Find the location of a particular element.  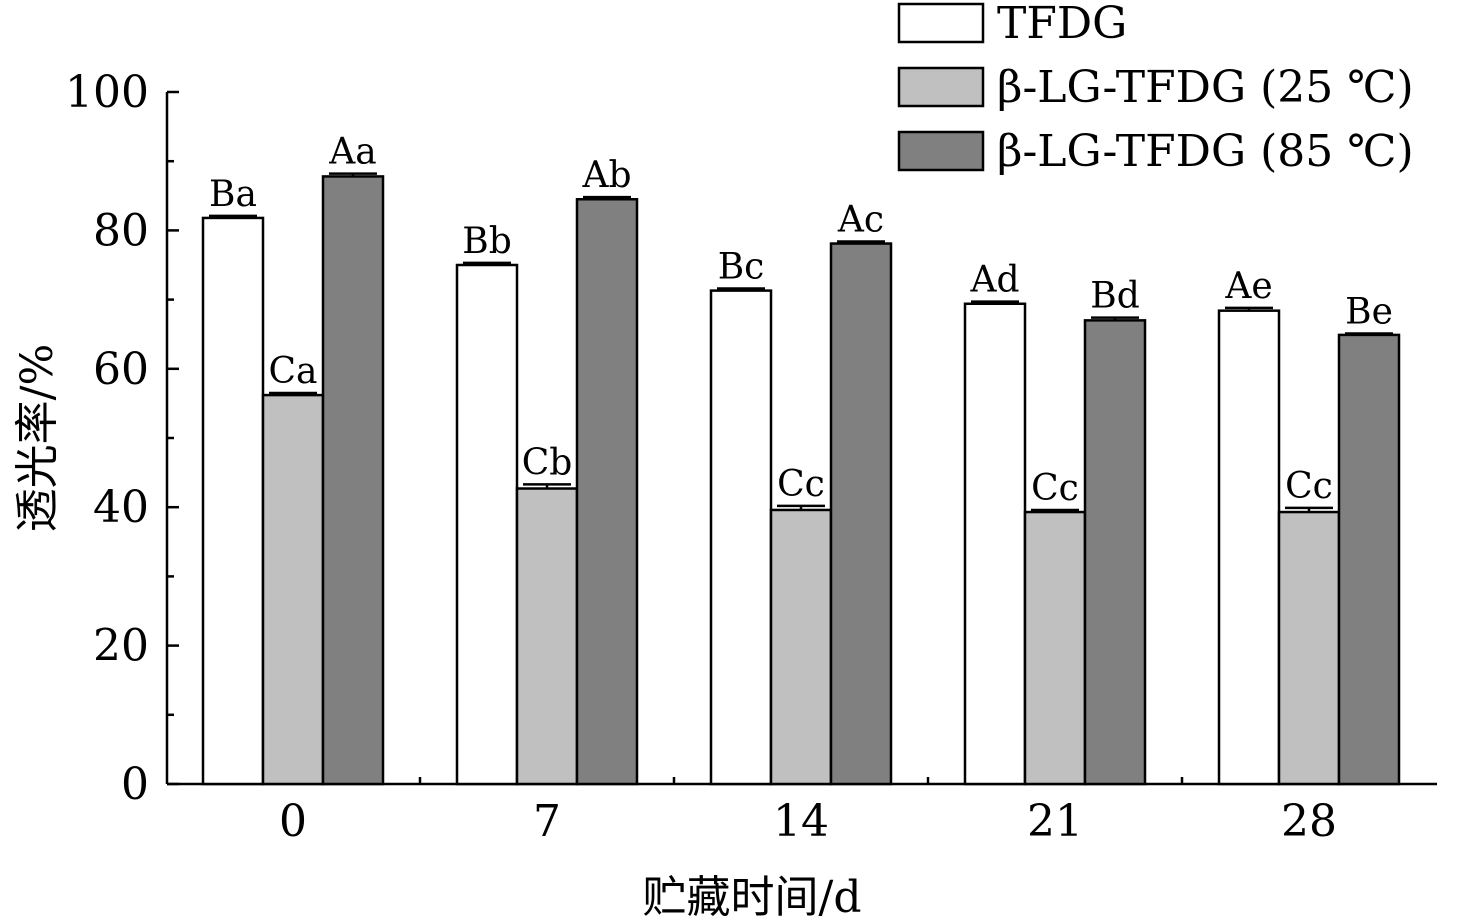

x-tick-label: 0 is located at coordinates (293, 821).